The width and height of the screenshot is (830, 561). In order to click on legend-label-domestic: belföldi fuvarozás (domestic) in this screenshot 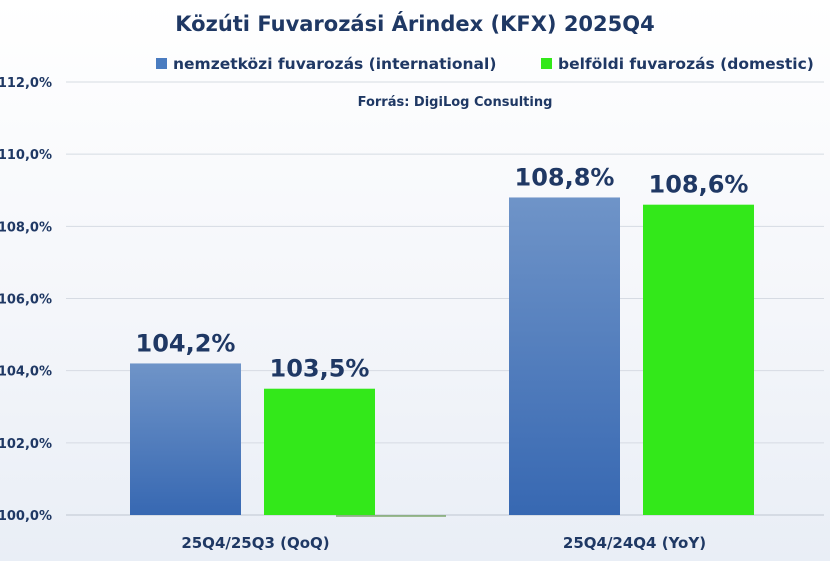, I will do `click(686, 64)`.